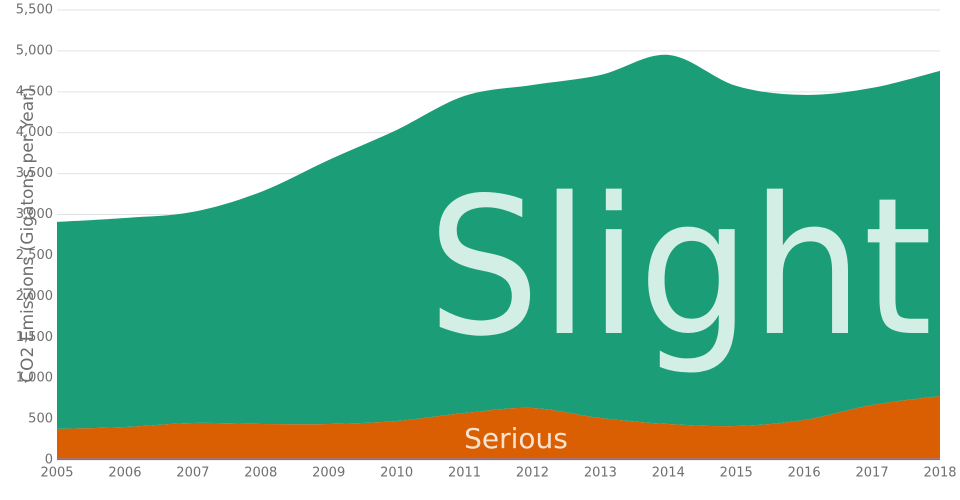 This screenshot has height=500, width=960. Describe the element at coordinates (600, 473) in the screenshot. I see `x-tick-label: 2013` at that location.